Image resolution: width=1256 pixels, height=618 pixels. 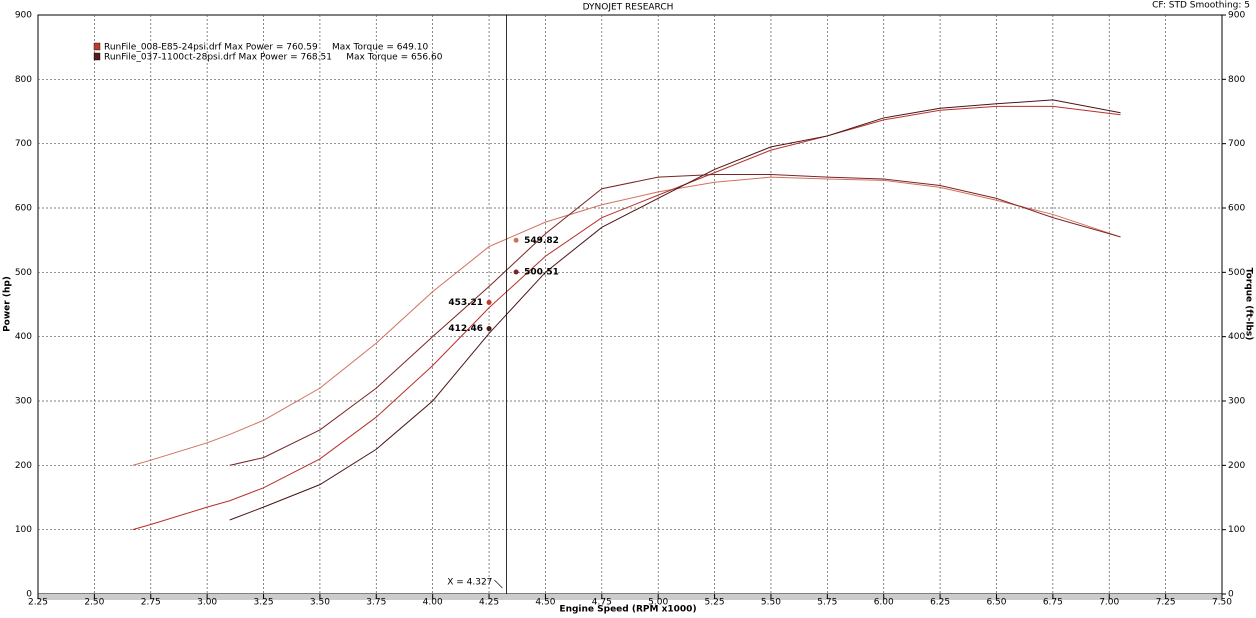 I want to click on x-tick-label: 4.50, so click(x=545, y=603).